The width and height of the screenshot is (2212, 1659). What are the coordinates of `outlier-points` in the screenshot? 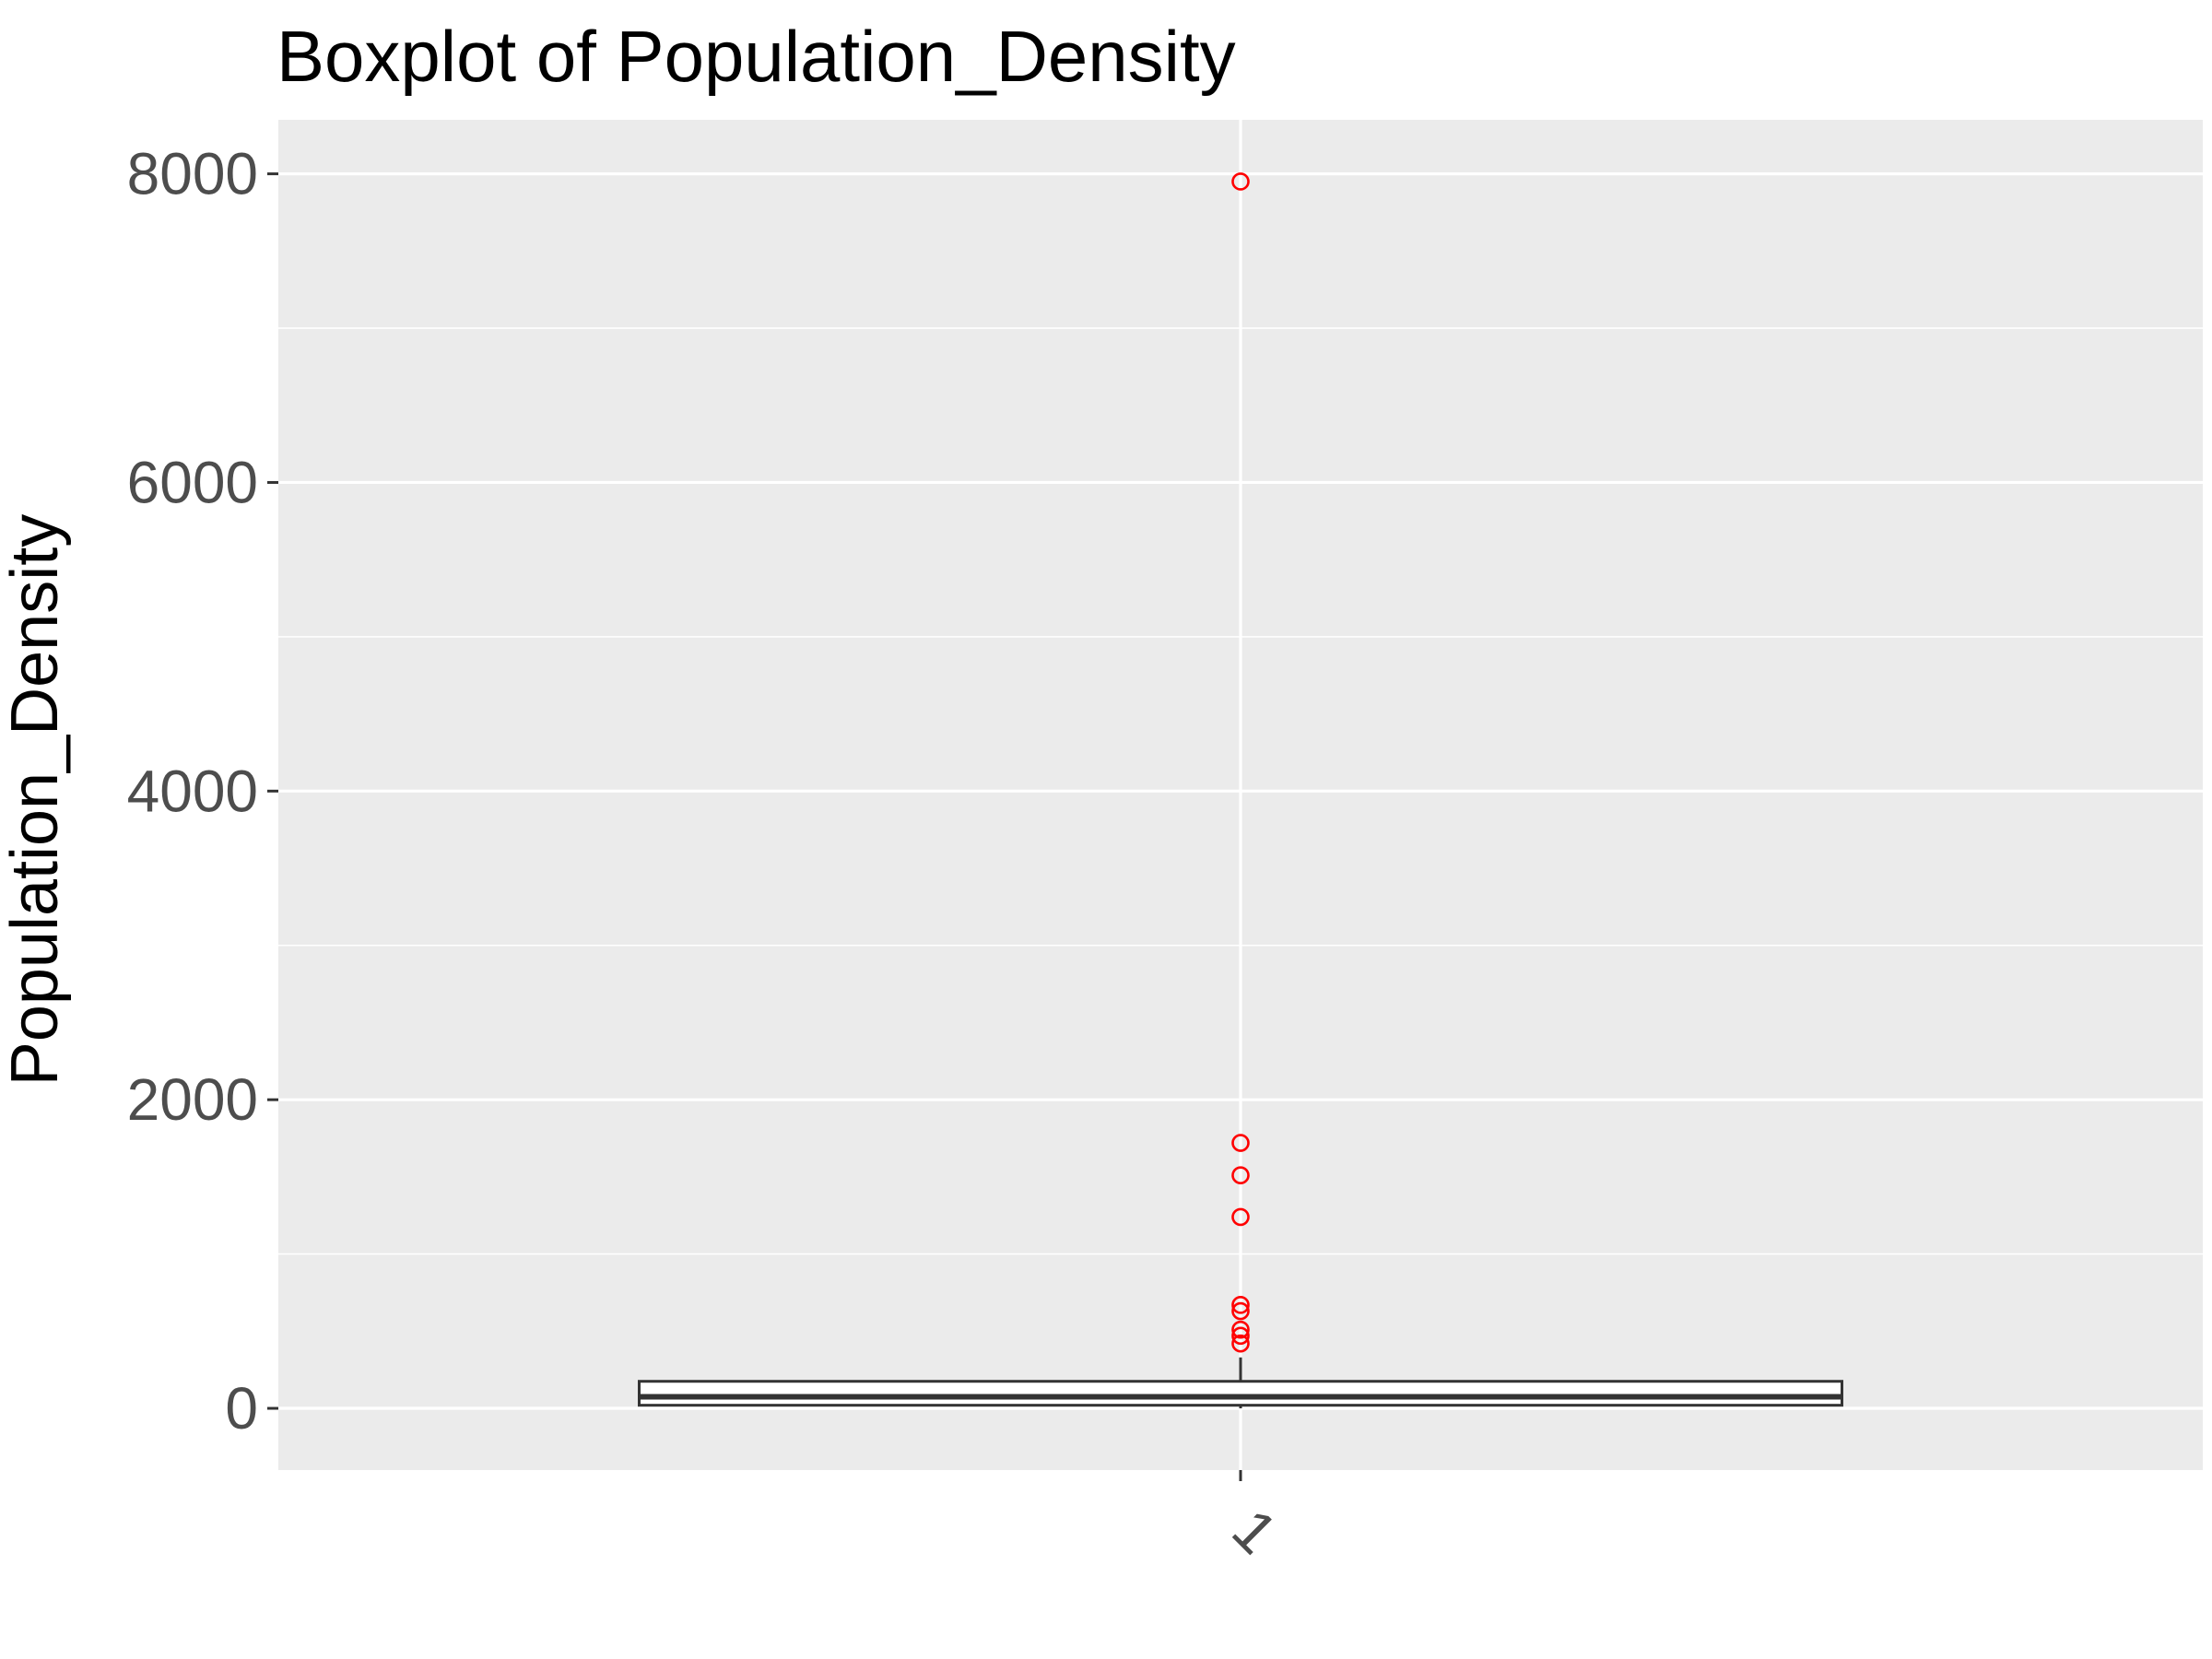 It's located at (1240, 762).